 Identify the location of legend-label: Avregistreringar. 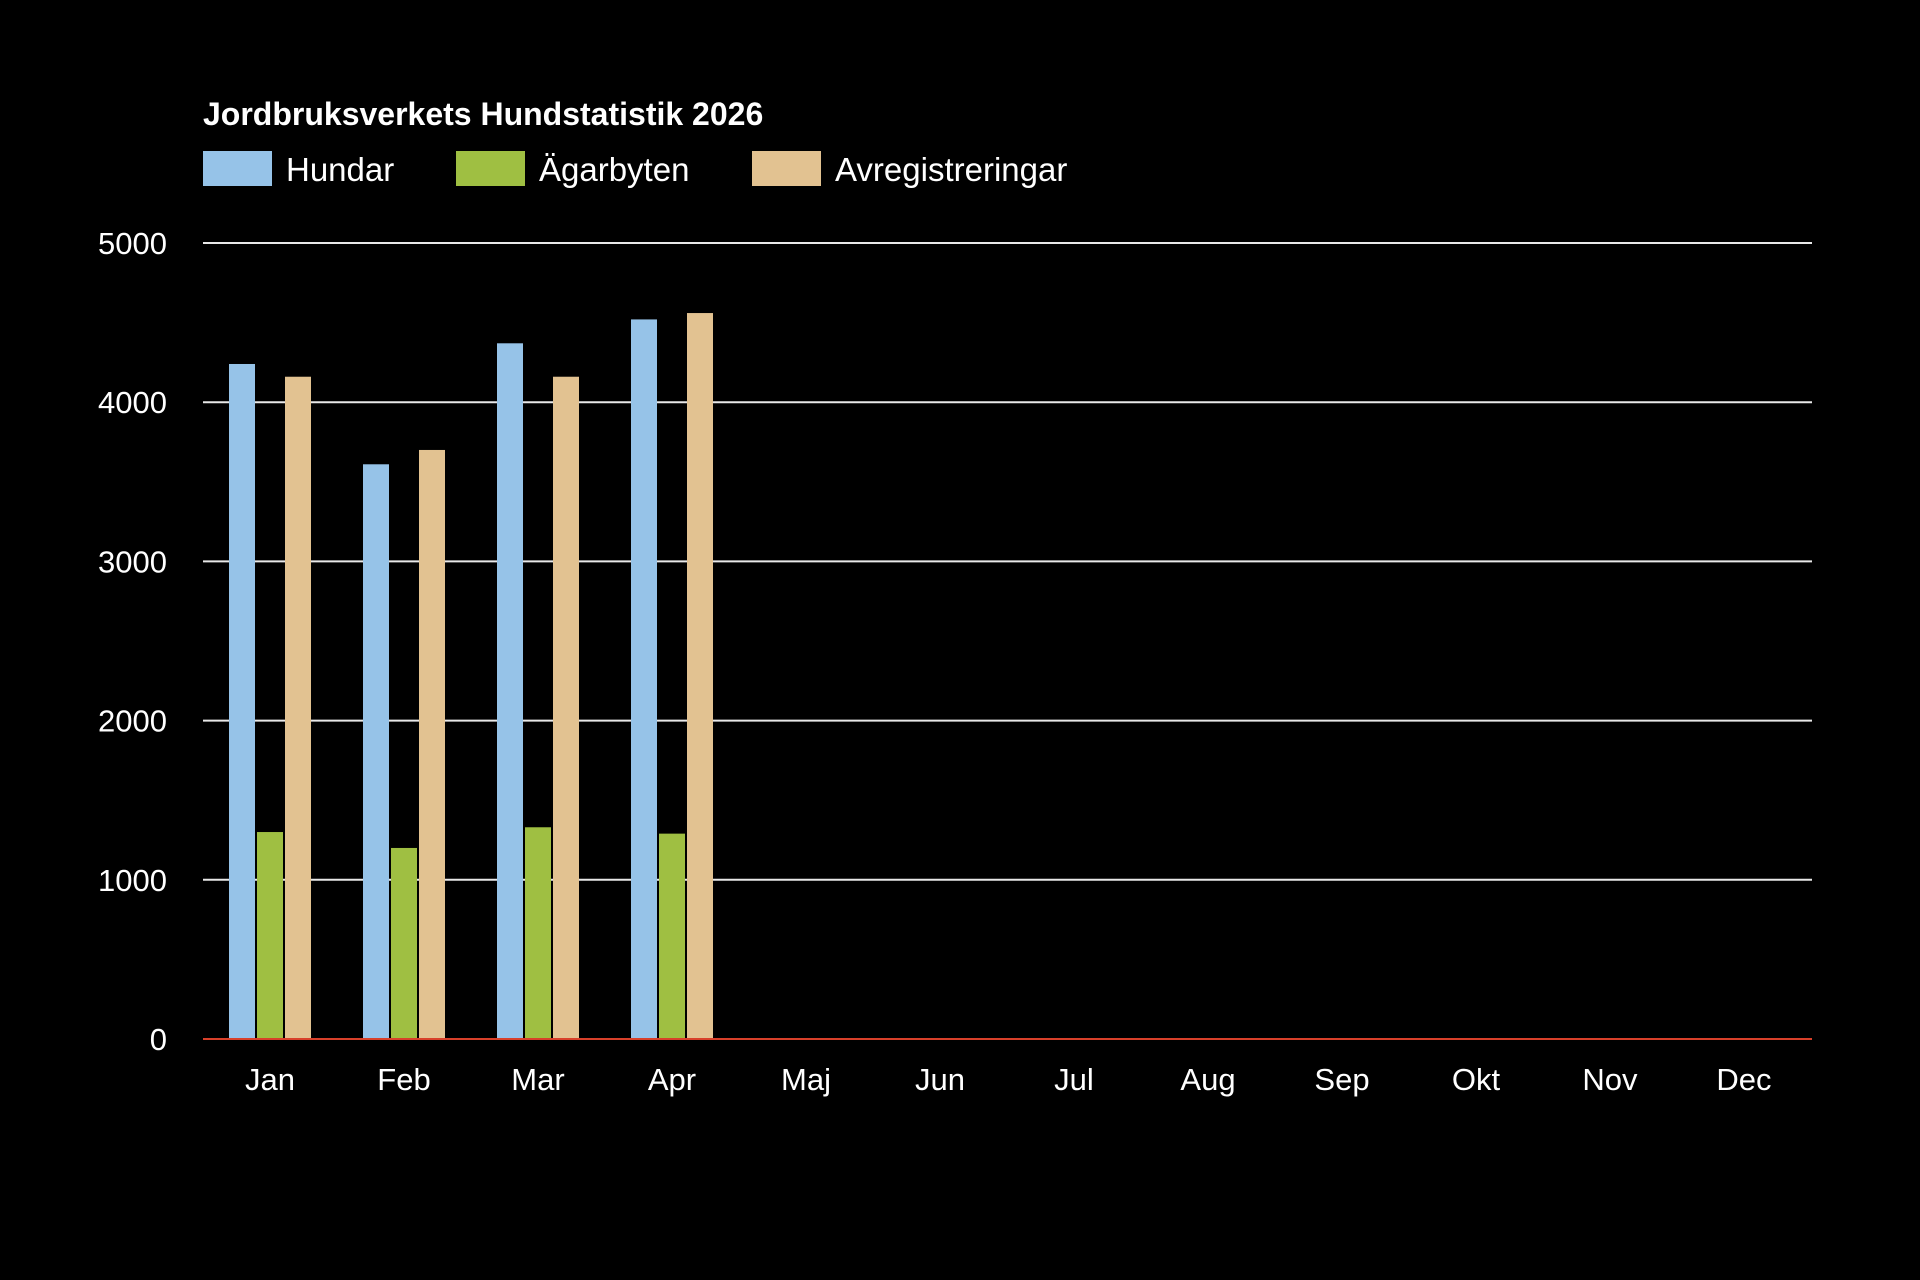
(951, 169).